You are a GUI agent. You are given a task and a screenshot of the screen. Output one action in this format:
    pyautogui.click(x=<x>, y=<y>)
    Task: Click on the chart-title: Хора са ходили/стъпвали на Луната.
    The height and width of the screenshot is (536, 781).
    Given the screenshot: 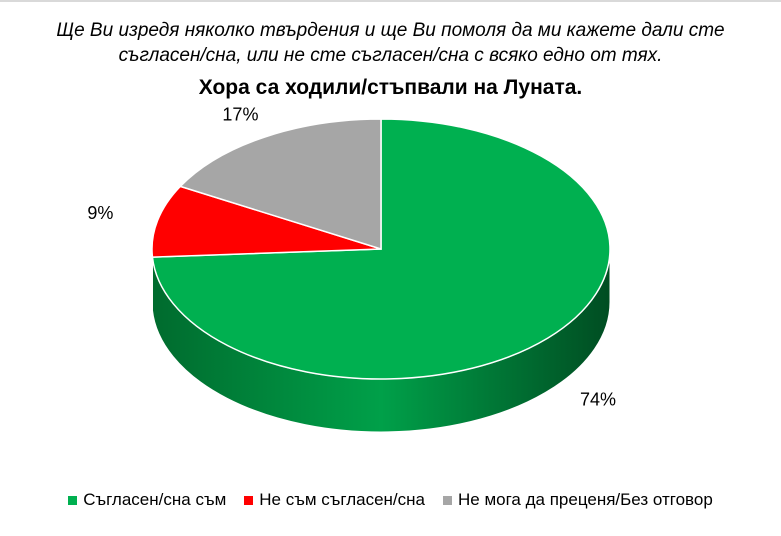 What is the action you would take?
    pyautogui.click(x=390, y=87)
    